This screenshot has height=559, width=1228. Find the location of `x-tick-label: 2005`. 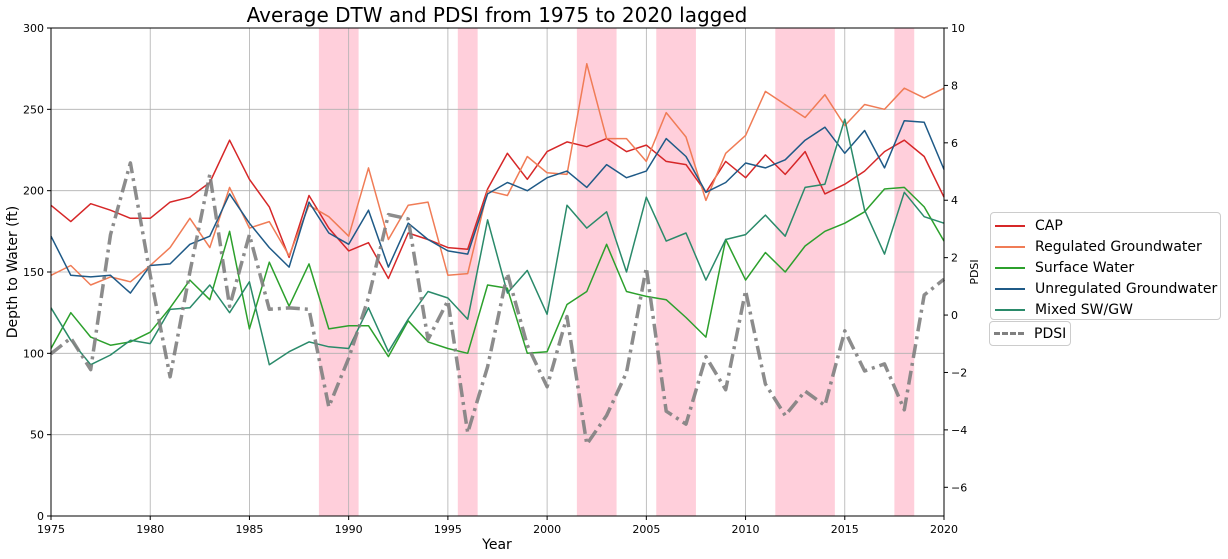

x-tick-label: 2005 is located at coordinates (646, 529).